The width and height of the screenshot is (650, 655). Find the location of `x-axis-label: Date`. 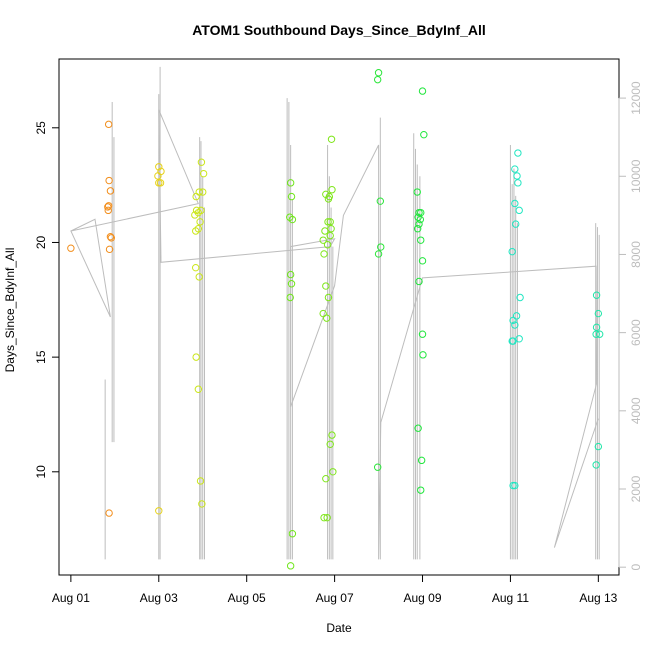

x-axis-label: Date is located at coordinates (339, 628).